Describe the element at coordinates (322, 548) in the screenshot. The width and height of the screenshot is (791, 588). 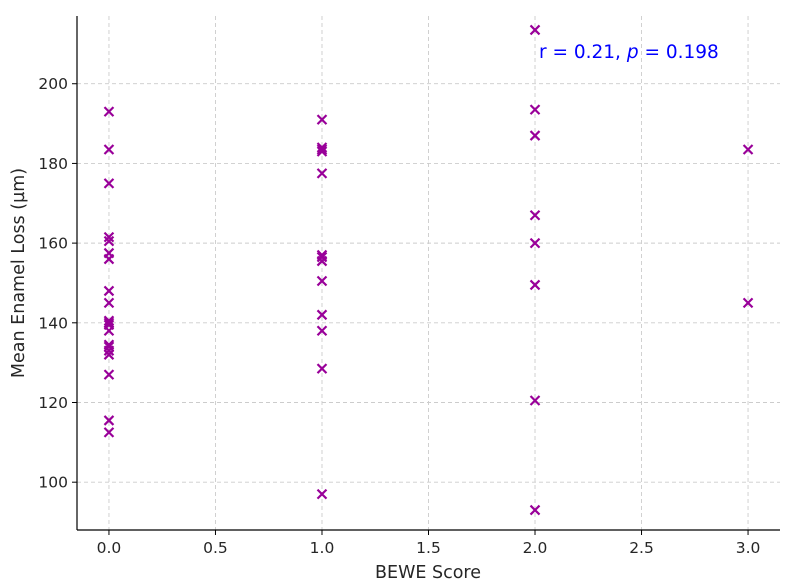
I see `x-tick-label: 1.0` at that location.